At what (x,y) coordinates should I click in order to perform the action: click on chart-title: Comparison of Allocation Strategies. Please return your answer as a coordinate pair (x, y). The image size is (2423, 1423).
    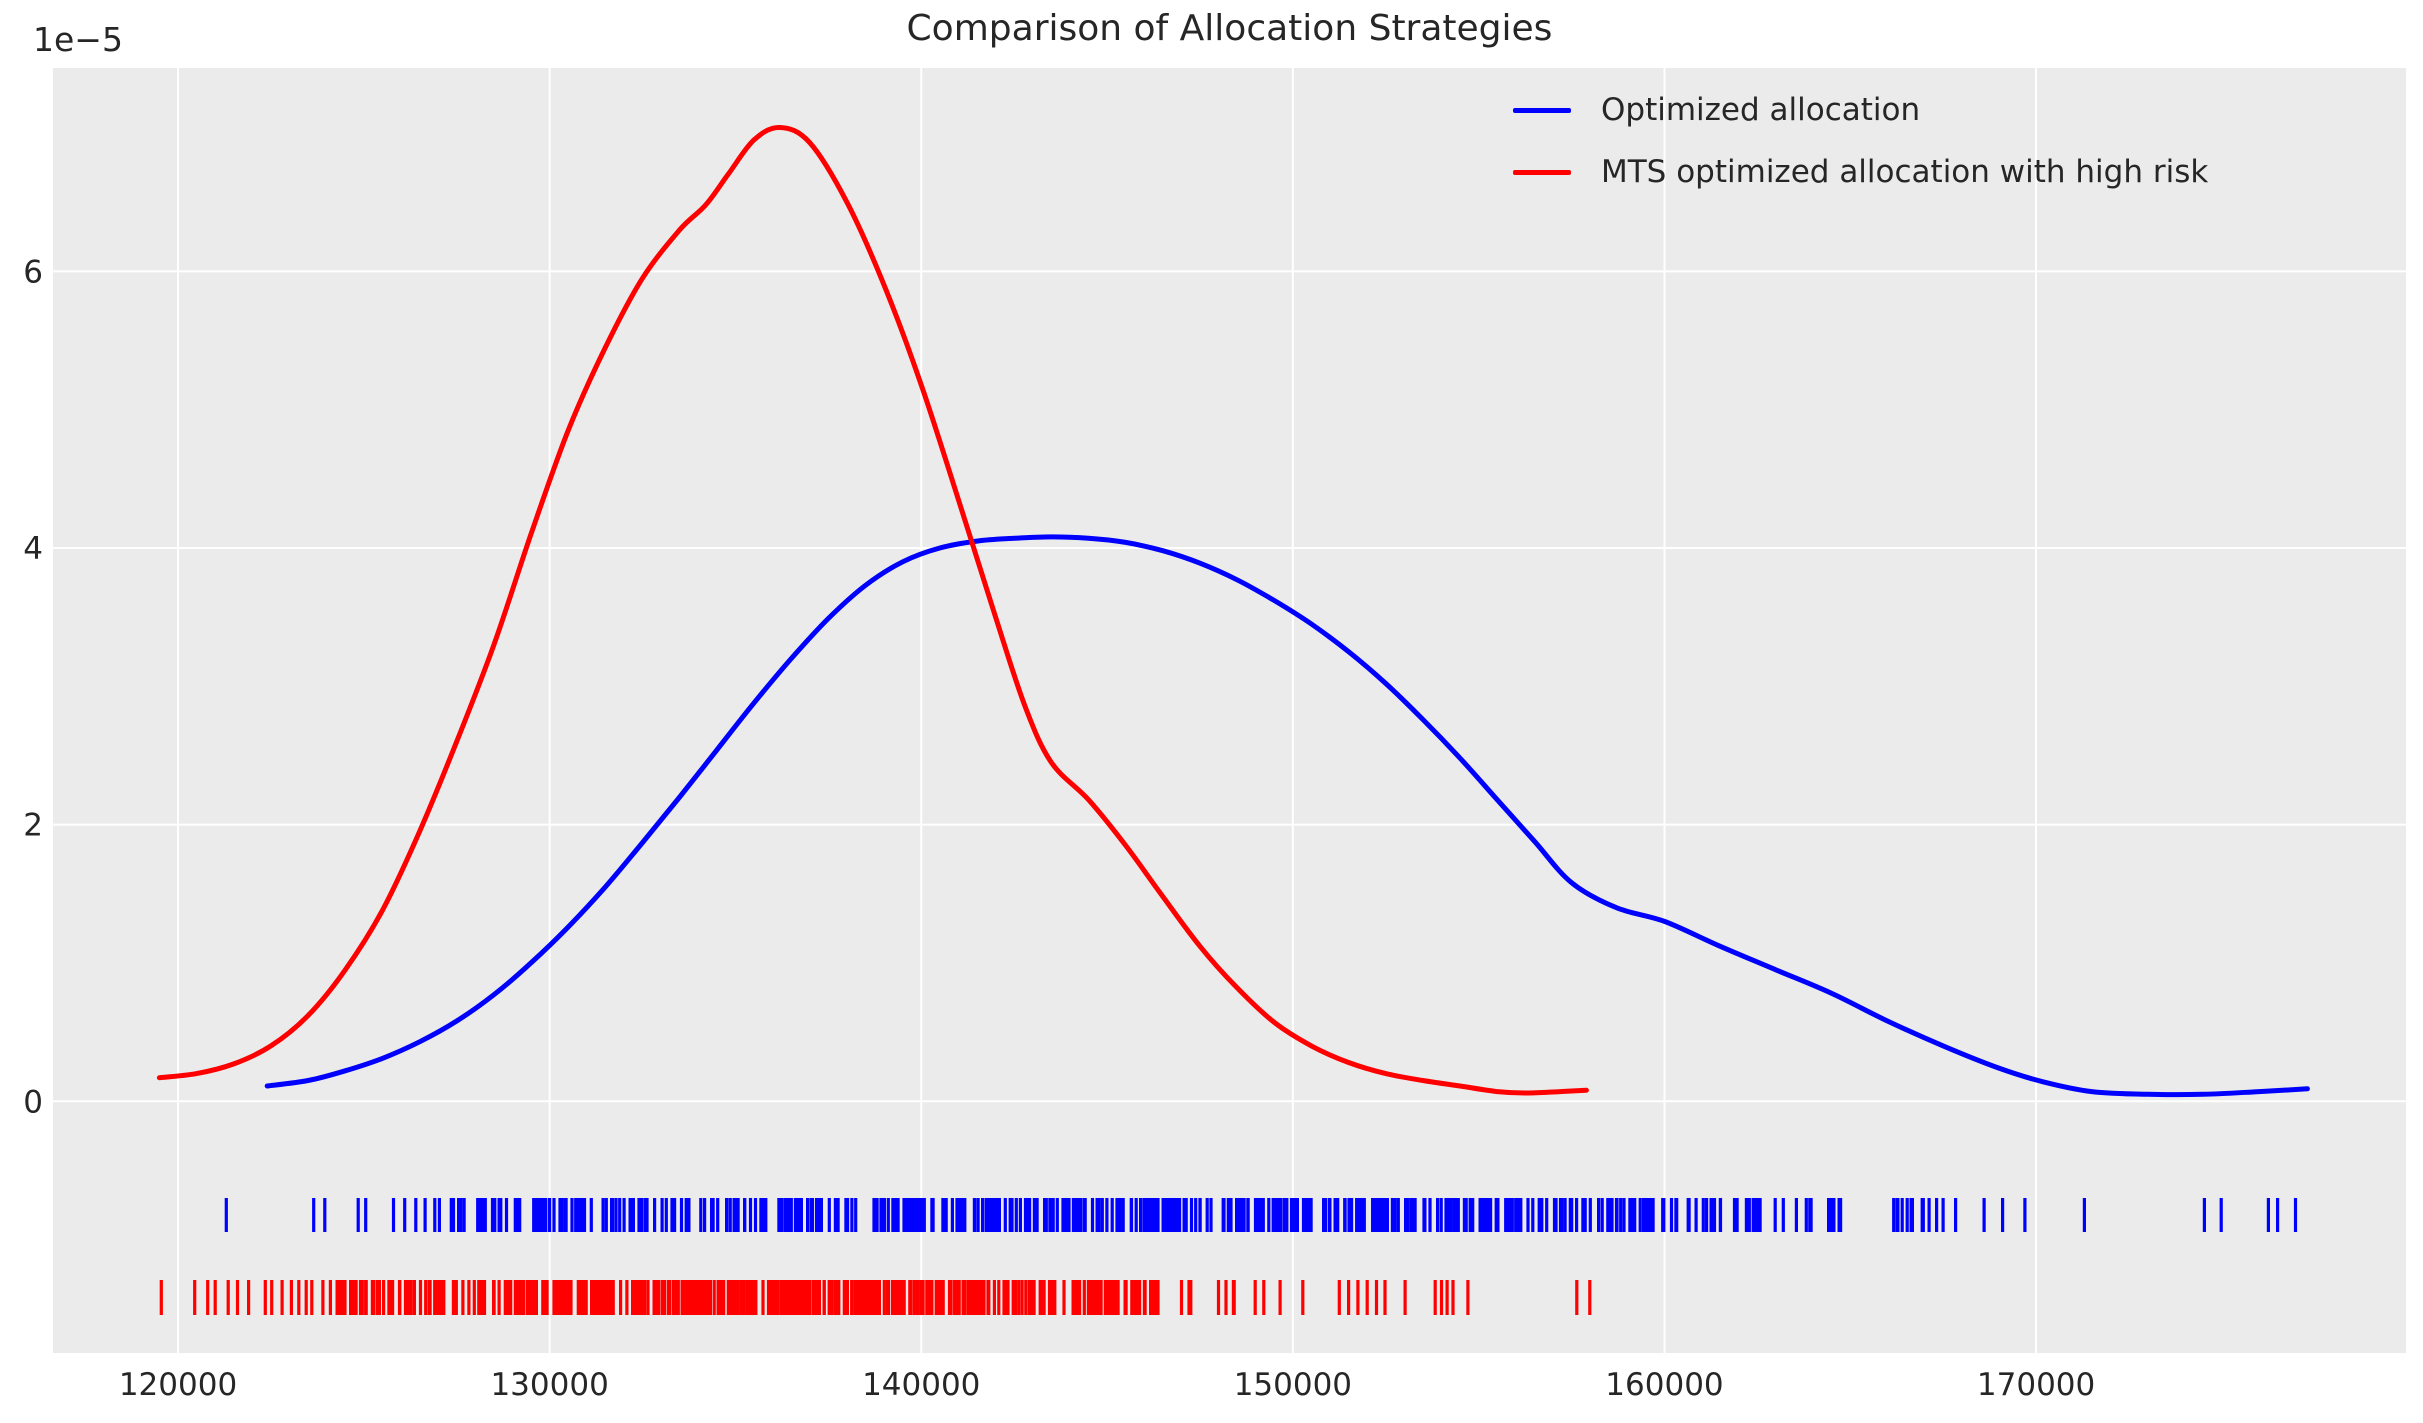
    Looking at the image, I should click on (1229, 28).